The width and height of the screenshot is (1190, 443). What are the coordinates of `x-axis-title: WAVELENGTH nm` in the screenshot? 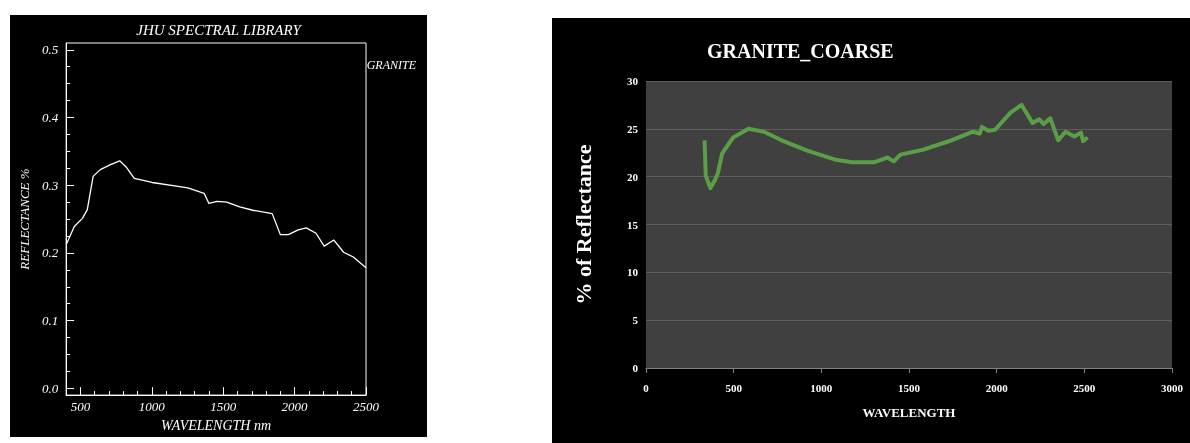 It's located at (216, 425).